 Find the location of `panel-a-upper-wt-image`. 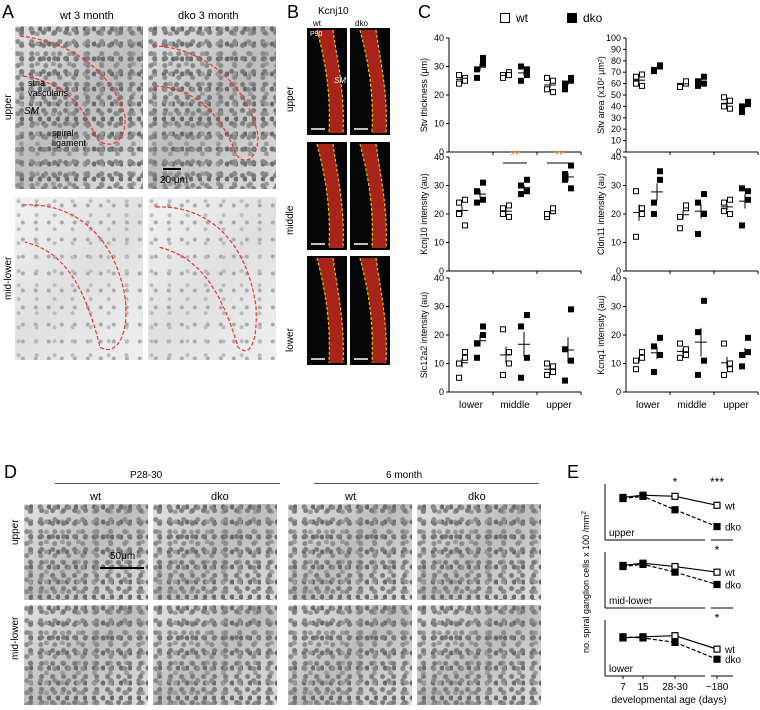

panel-a-upper-wt-image is located at coordinates (79, 107).